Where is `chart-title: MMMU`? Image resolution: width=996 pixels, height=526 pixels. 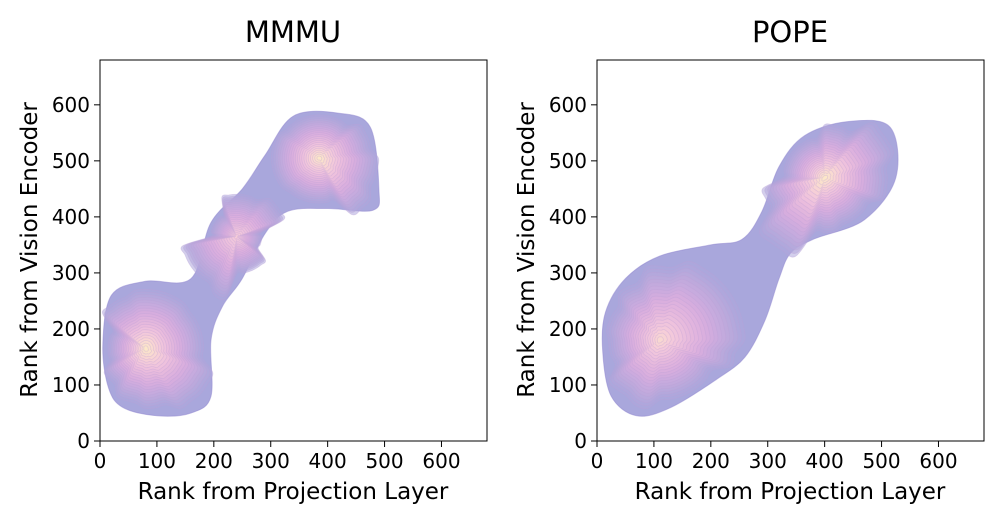
chart-title: MMMU is located at coordinates (293, 32).